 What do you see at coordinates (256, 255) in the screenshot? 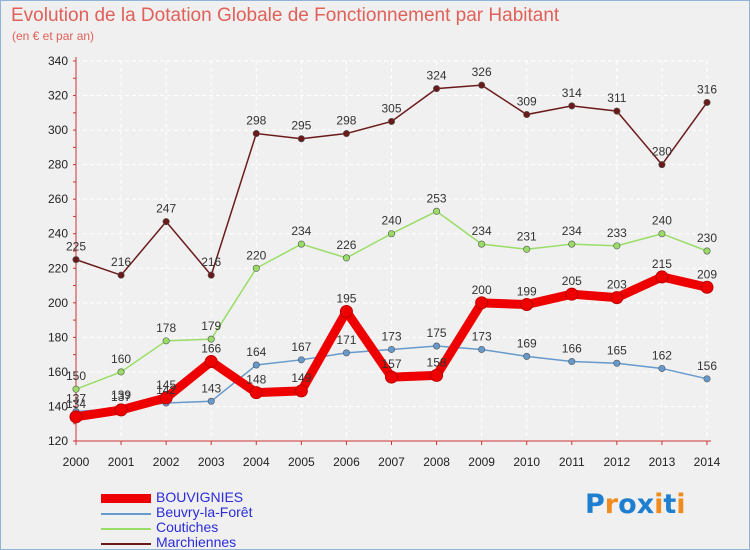
I see `data-label: 220` at bounding box center [256, 255].